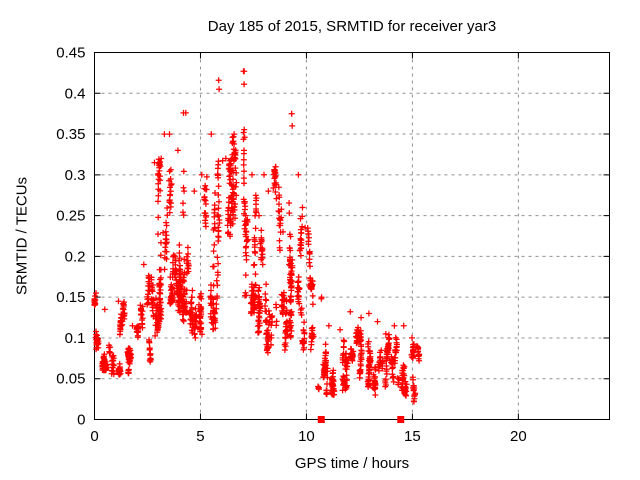 The image size is (640, 480). I want to click on x-tick-label: 20, so click(518, 436).